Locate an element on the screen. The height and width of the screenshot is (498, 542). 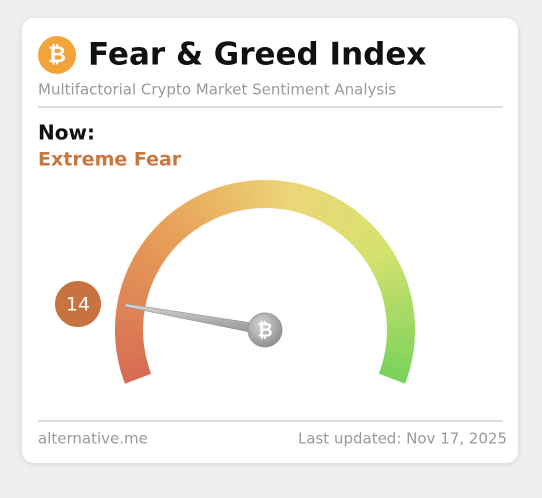
hub-symbol: ₿ is located at coordinates (264, 331).